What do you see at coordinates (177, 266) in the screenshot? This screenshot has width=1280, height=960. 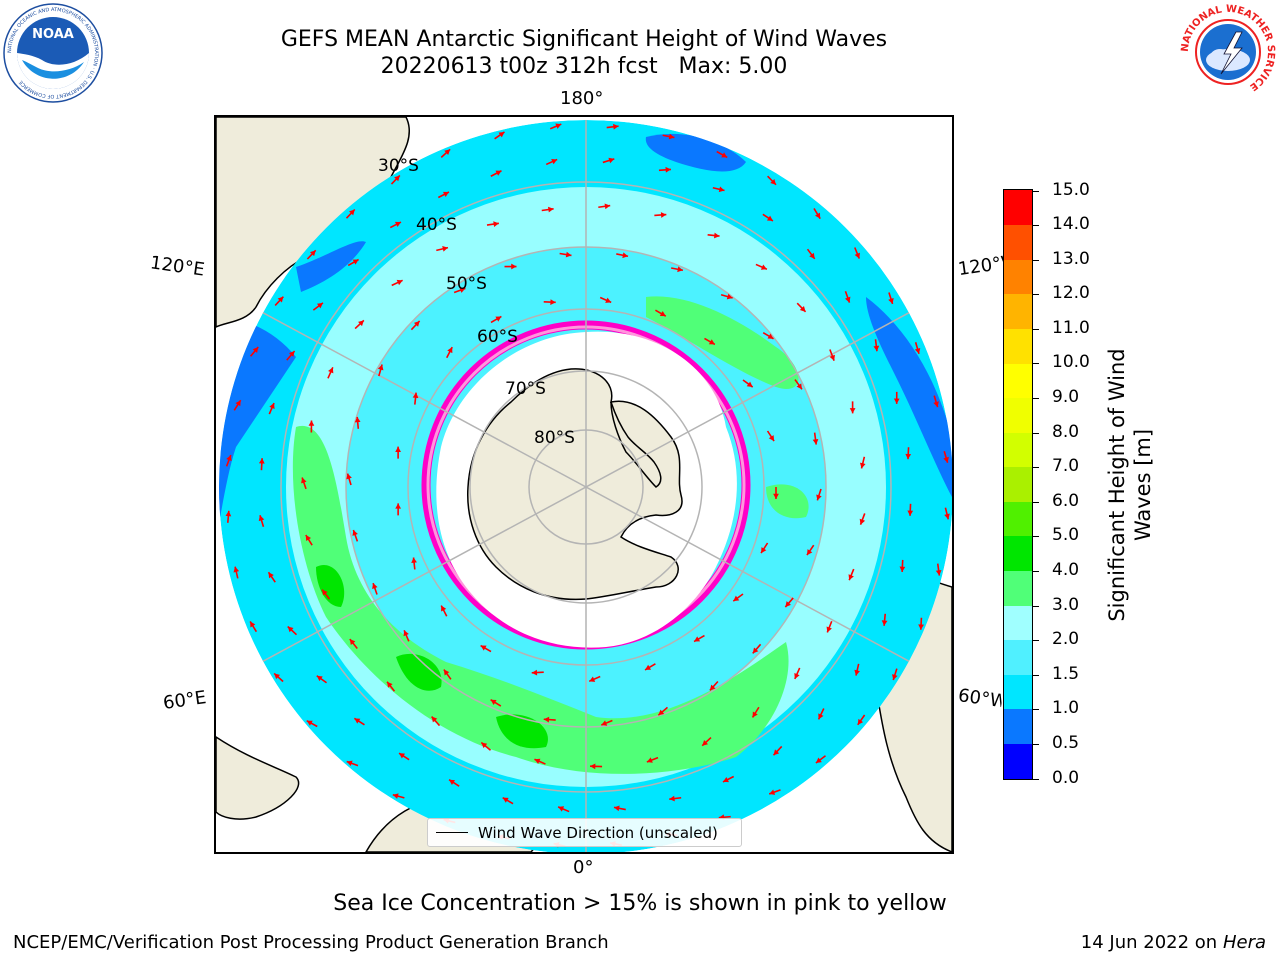 I see `lon-label-120e: 120°E` at bounding box center [177, 266].